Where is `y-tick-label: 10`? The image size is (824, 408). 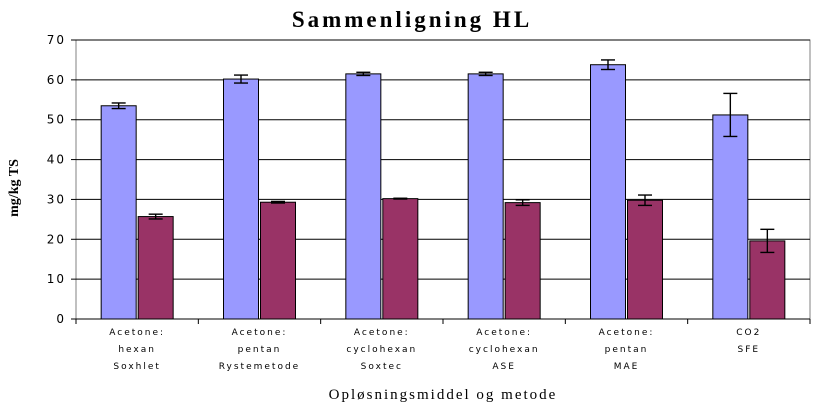
y-tick-label: 10 is located at coordinates (56, 279).